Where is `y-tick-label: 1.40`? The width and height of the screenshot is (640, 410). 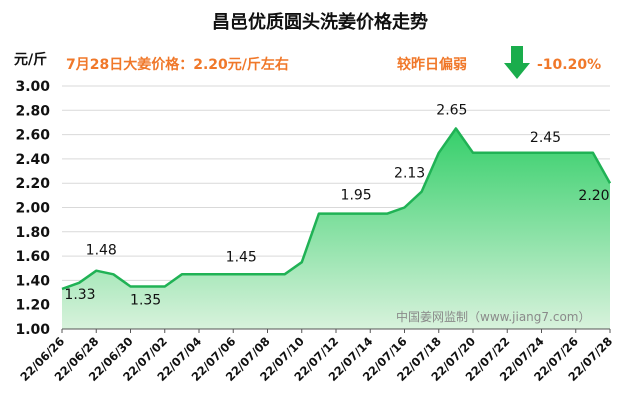
y-tick-label: 1.40 is located at coordinates (32, 281).